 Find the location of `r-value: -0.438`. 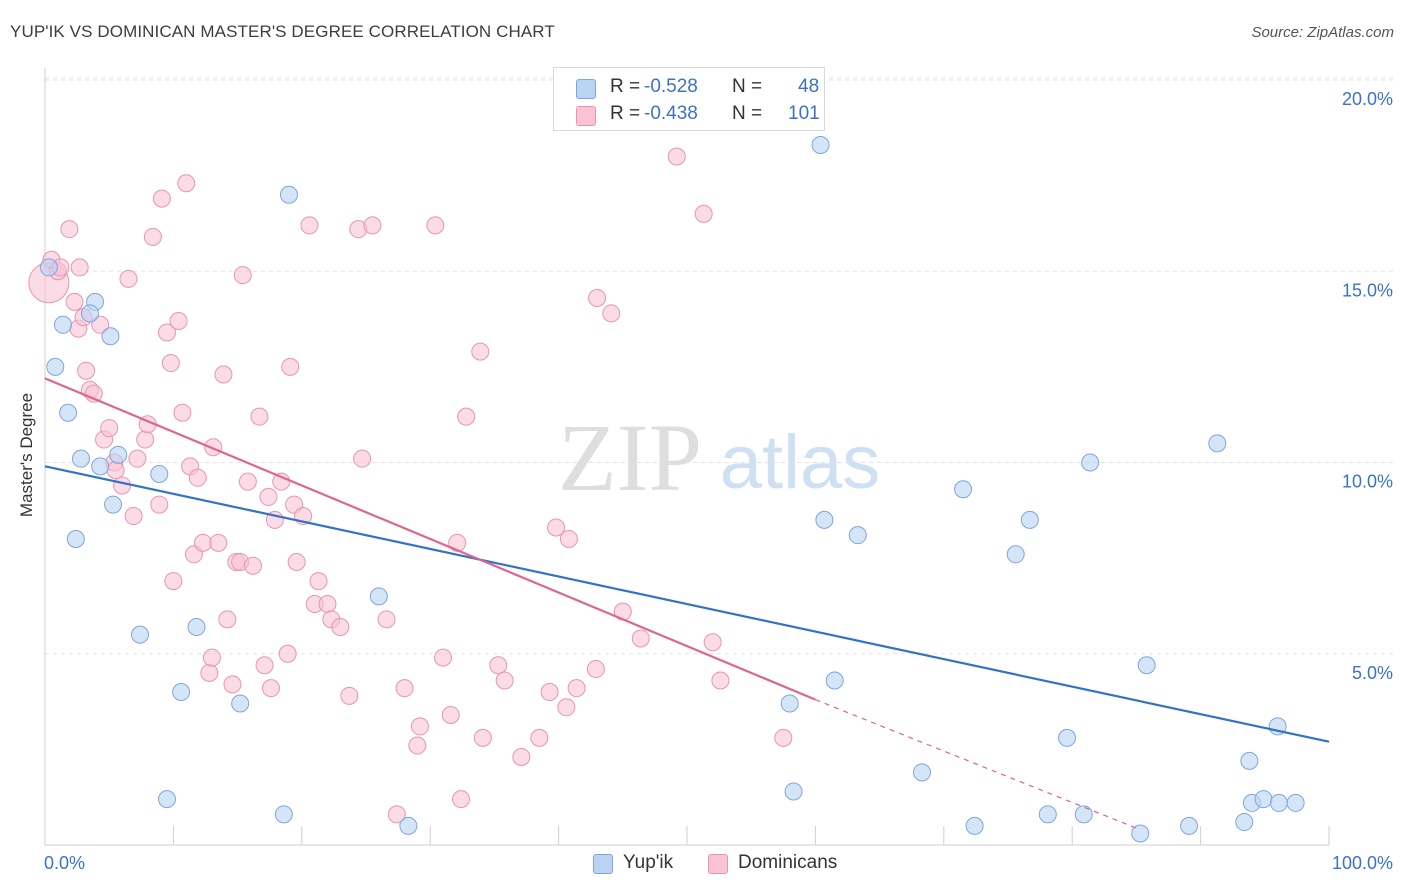

r-value: -0.438 is located at coordinates (671, 113).